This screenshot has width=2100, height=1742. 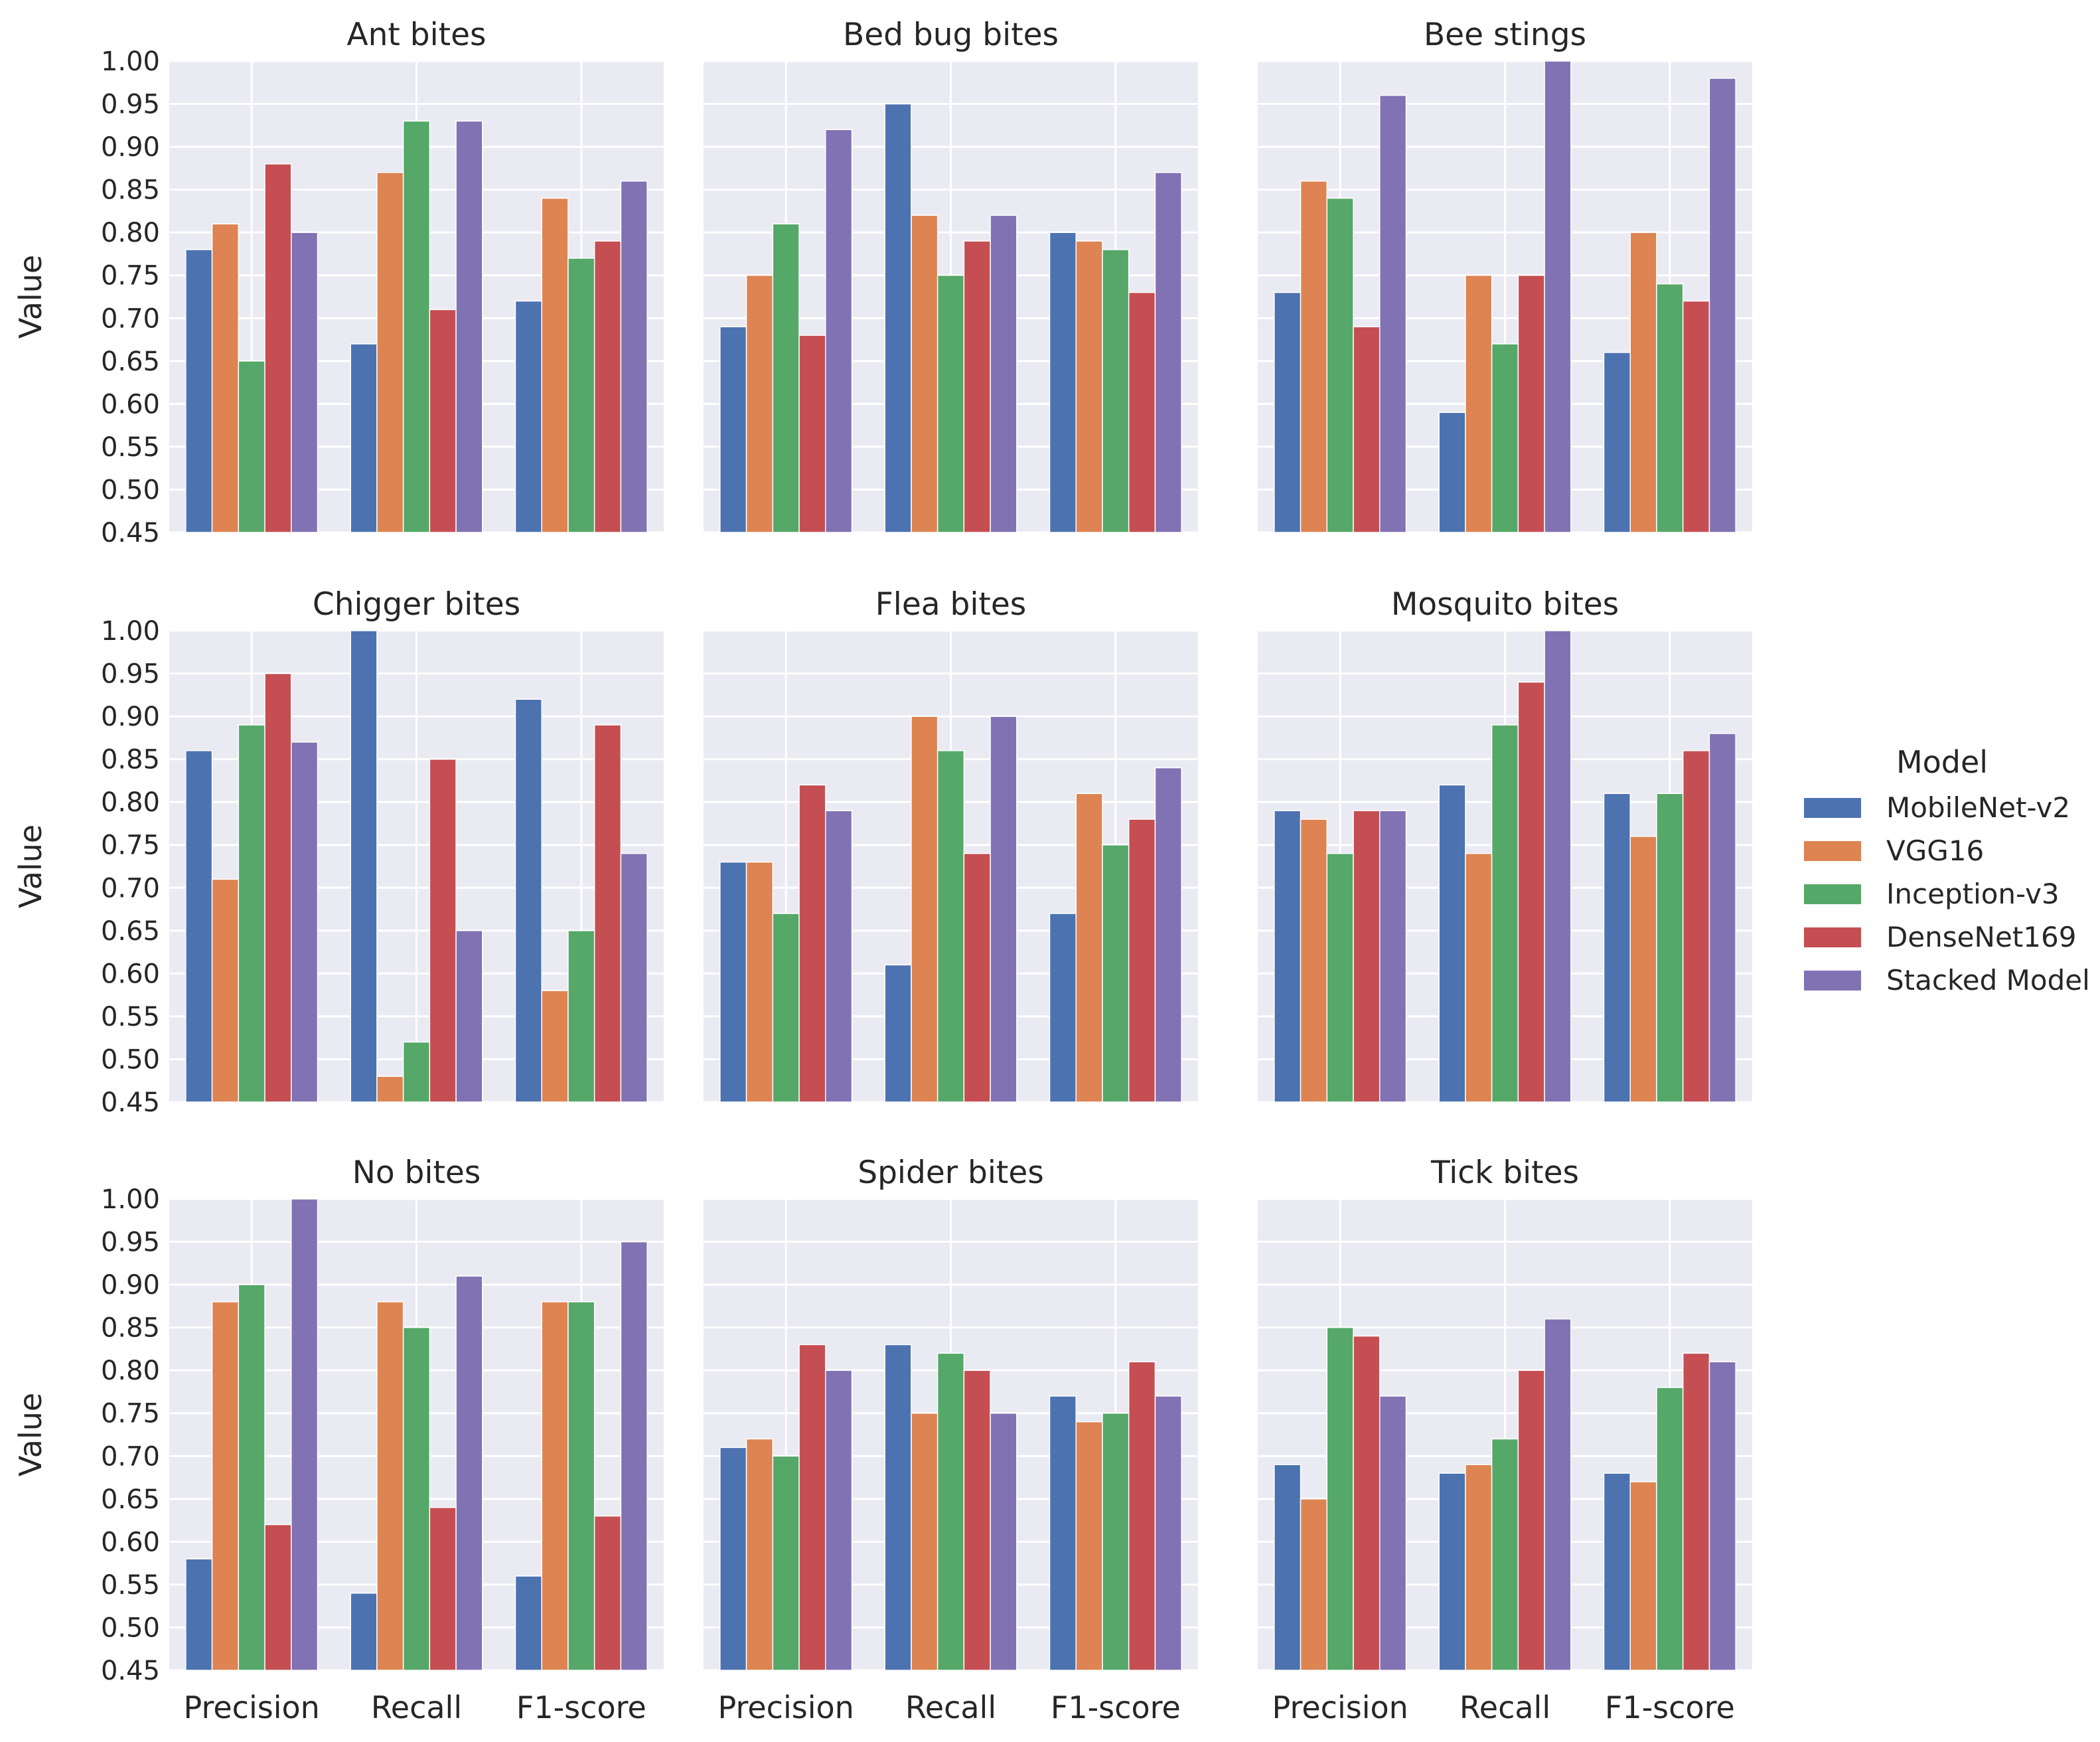 What do you see at coordinates (951, 844) in the screenshot?
I see `panel-flea-bites: Flea bites` at bounding box center [951, 844].